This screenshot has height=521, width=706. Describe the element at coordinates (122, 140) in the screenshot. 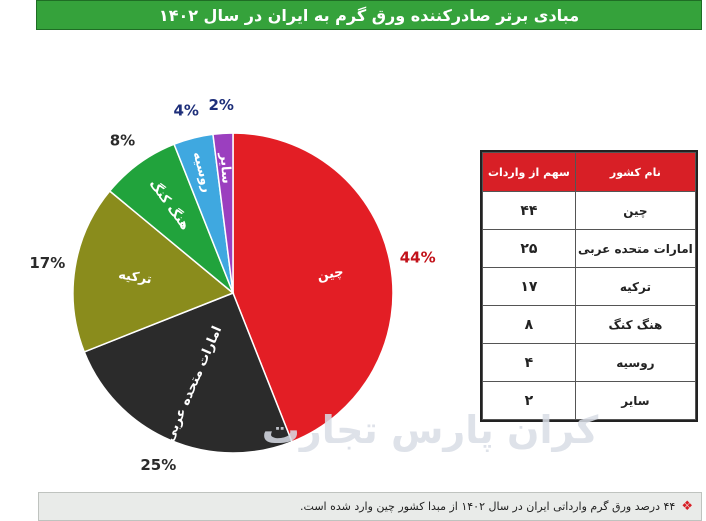

I see `percent-label: 8%` at that location.